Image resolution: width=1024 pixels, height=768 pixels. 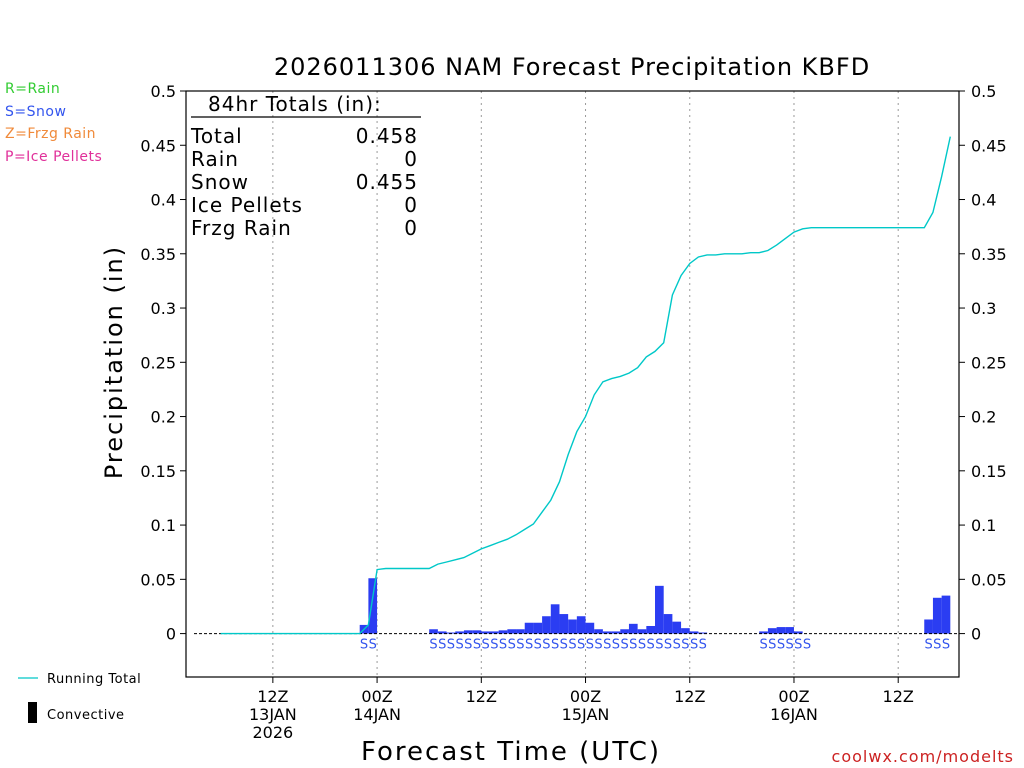 What do you see at coordinates (989, 471) in the screenshot?
I see `y-tick-label-right: 0.15` at bounding box center [989, 471].